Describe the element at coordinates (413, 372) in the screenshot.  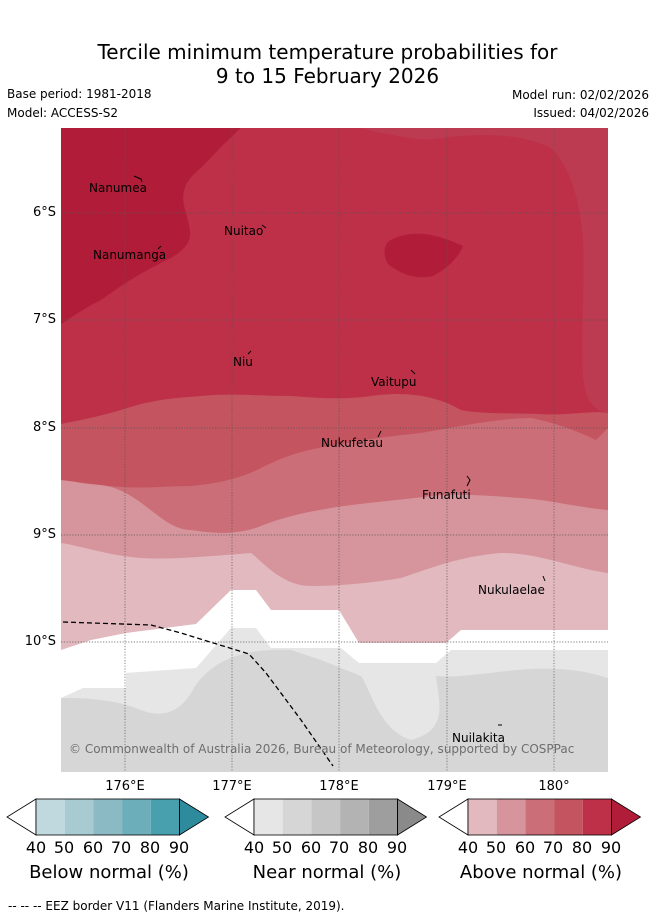
I see `vaitupu-island` at that location.